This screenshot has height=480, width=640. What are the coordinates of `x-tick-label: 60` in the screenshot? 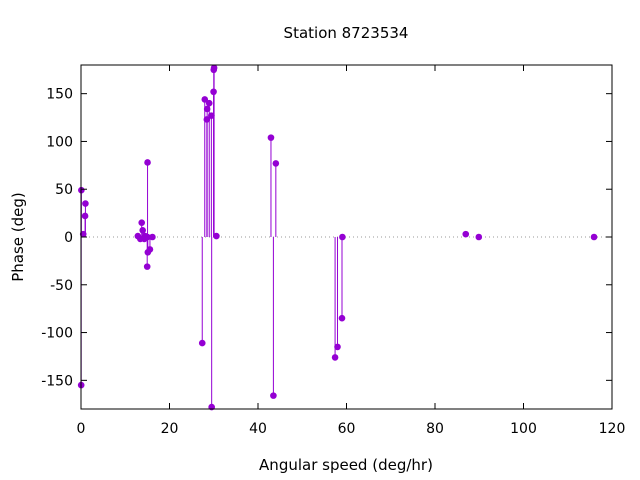 It's located at (347, 429).